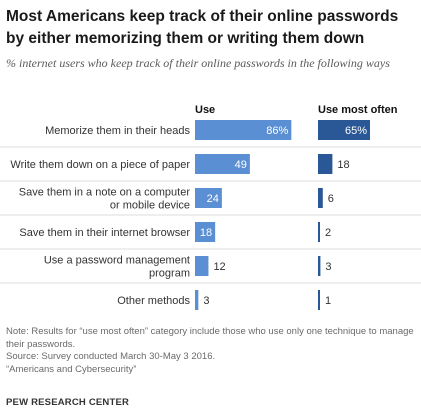 The image size is (421, 414). Describe the element at coordinates (104, 233) in the screenshot. I see `category-label: Save them in their internet browser` at that location.